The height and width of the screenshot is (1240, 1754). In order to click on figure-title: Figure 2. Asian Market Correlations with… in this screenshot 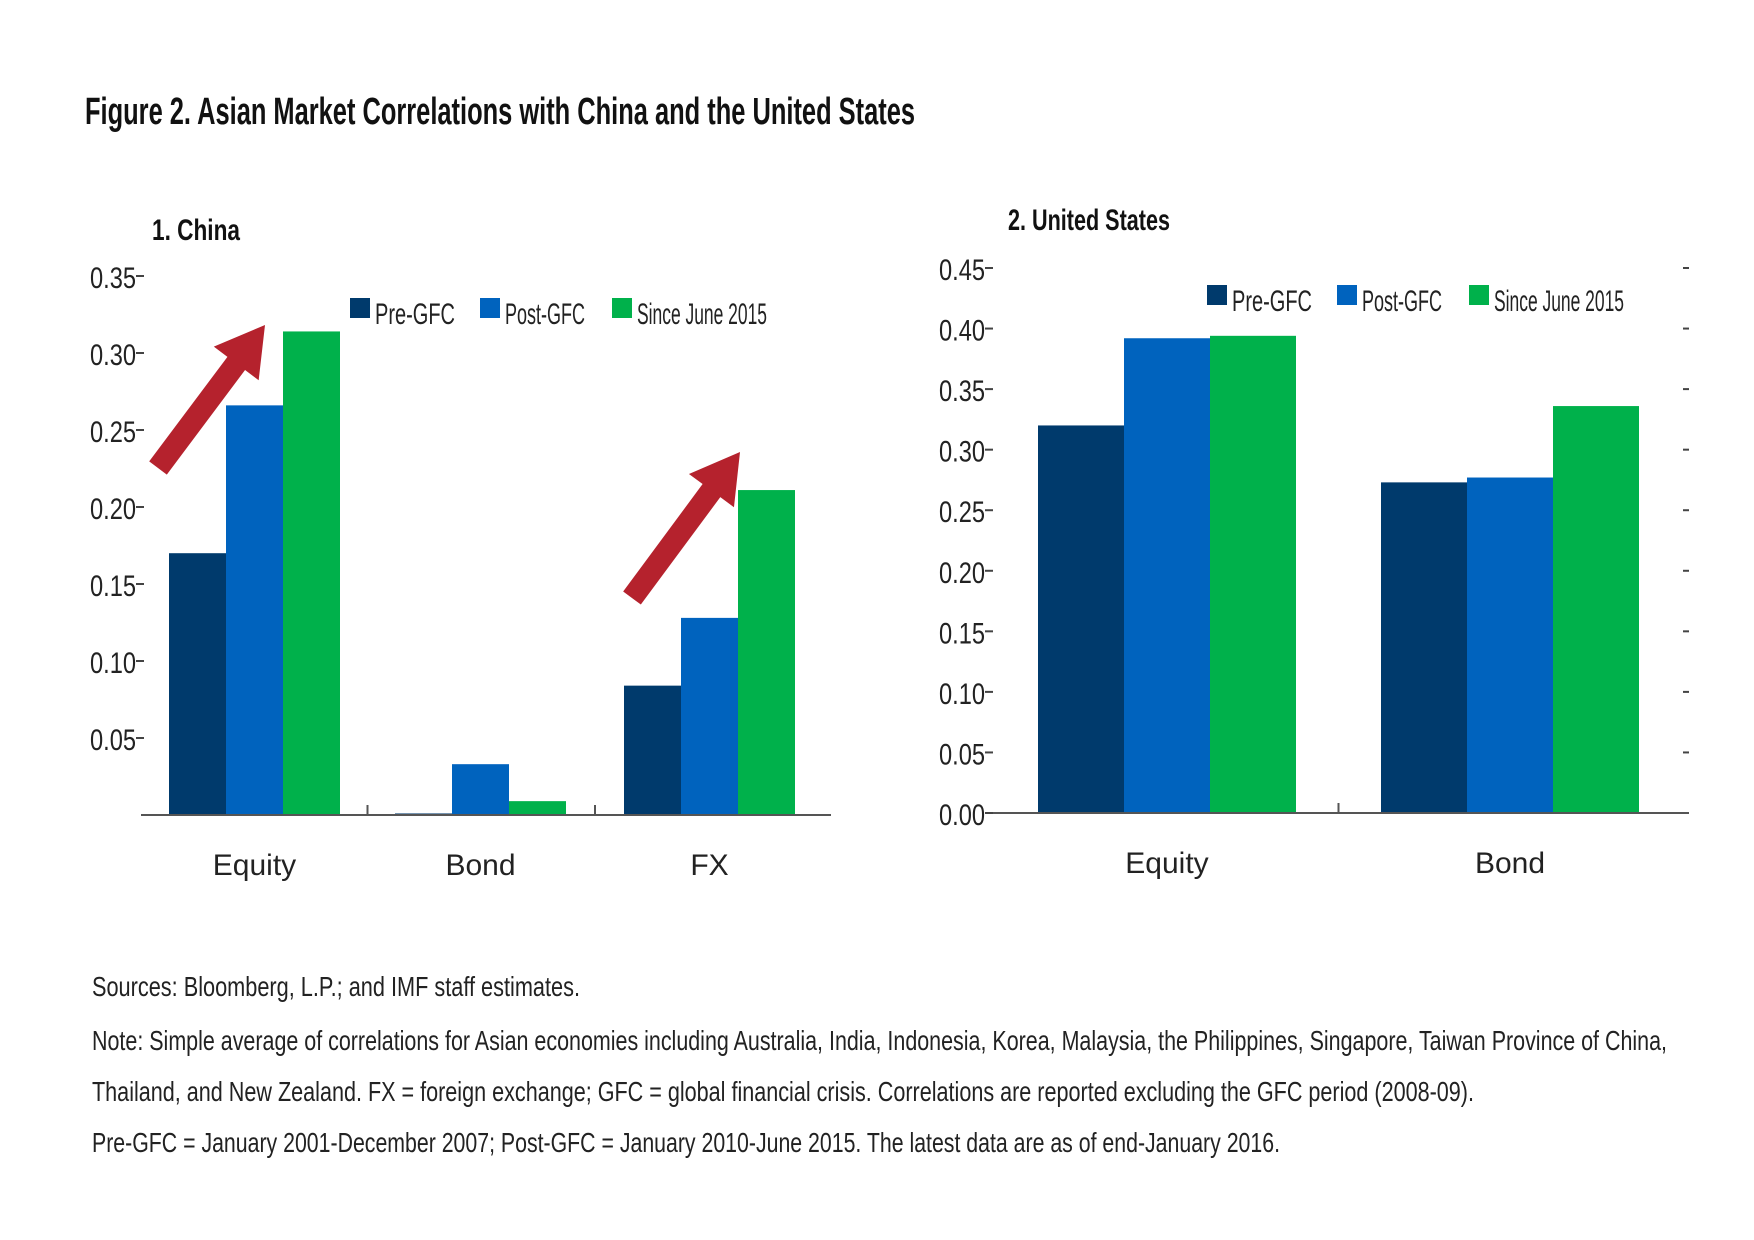, I will do `click(500, 112)`.